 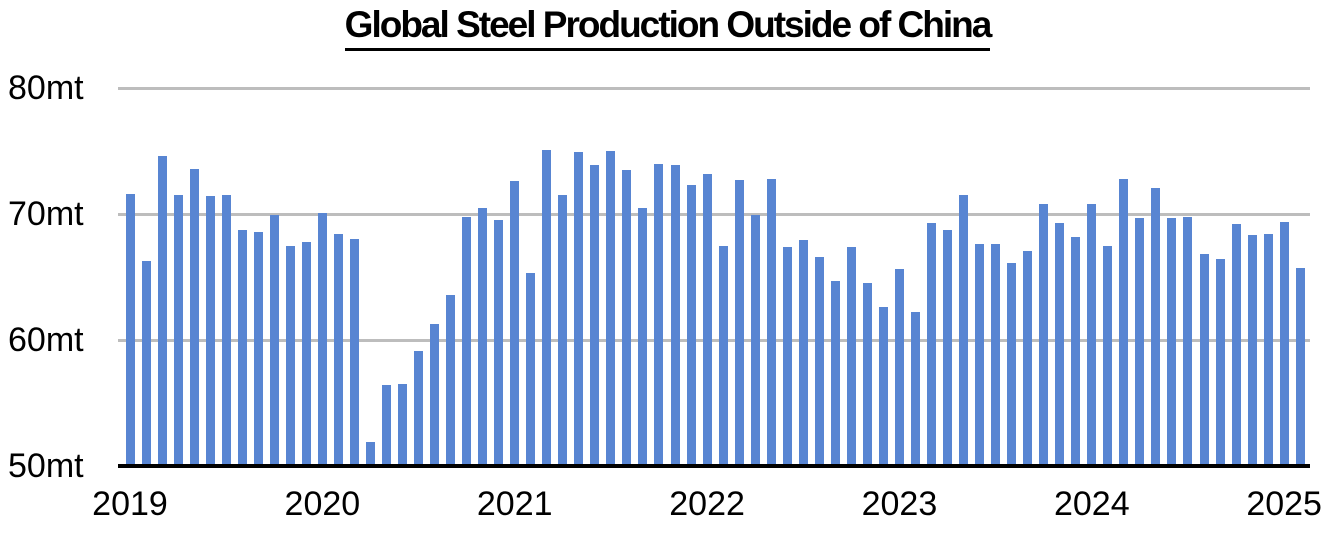 What do you see at coordinates (46, 214) in the screenshot?
I see `y-axis-tick-label: 70mt` at bounding box center [46, 214].